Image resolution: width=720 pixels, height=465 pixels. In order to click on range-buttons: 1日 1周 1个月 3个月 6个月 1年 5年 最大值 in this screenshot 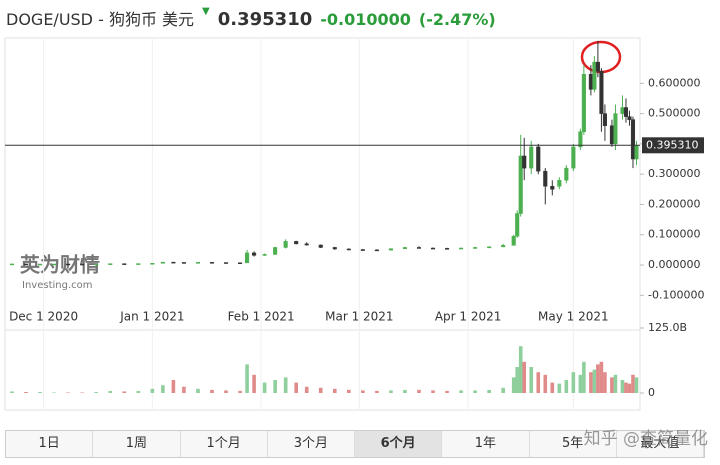, I will do `click(355, 444)`.